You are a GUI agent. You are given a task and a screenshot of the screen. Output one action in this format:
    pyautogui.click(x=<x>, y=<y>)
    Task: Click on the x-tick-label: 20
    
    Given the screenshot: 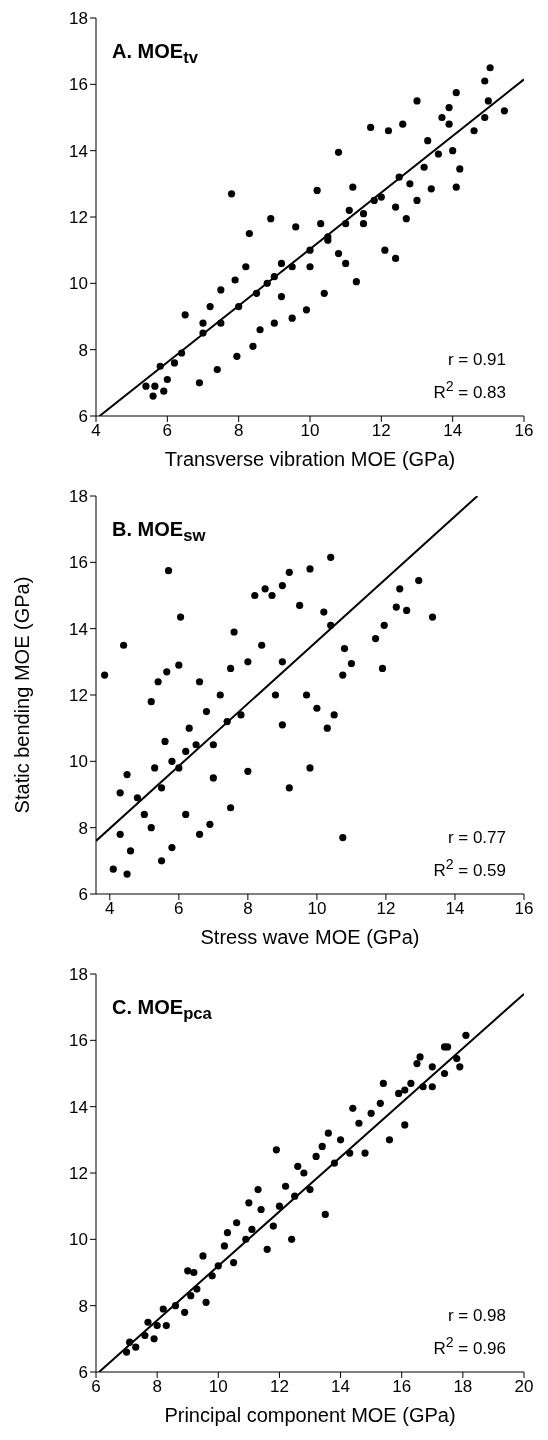 What is the action you would take?
    pyautogui.click(x=524, y=1387)
    